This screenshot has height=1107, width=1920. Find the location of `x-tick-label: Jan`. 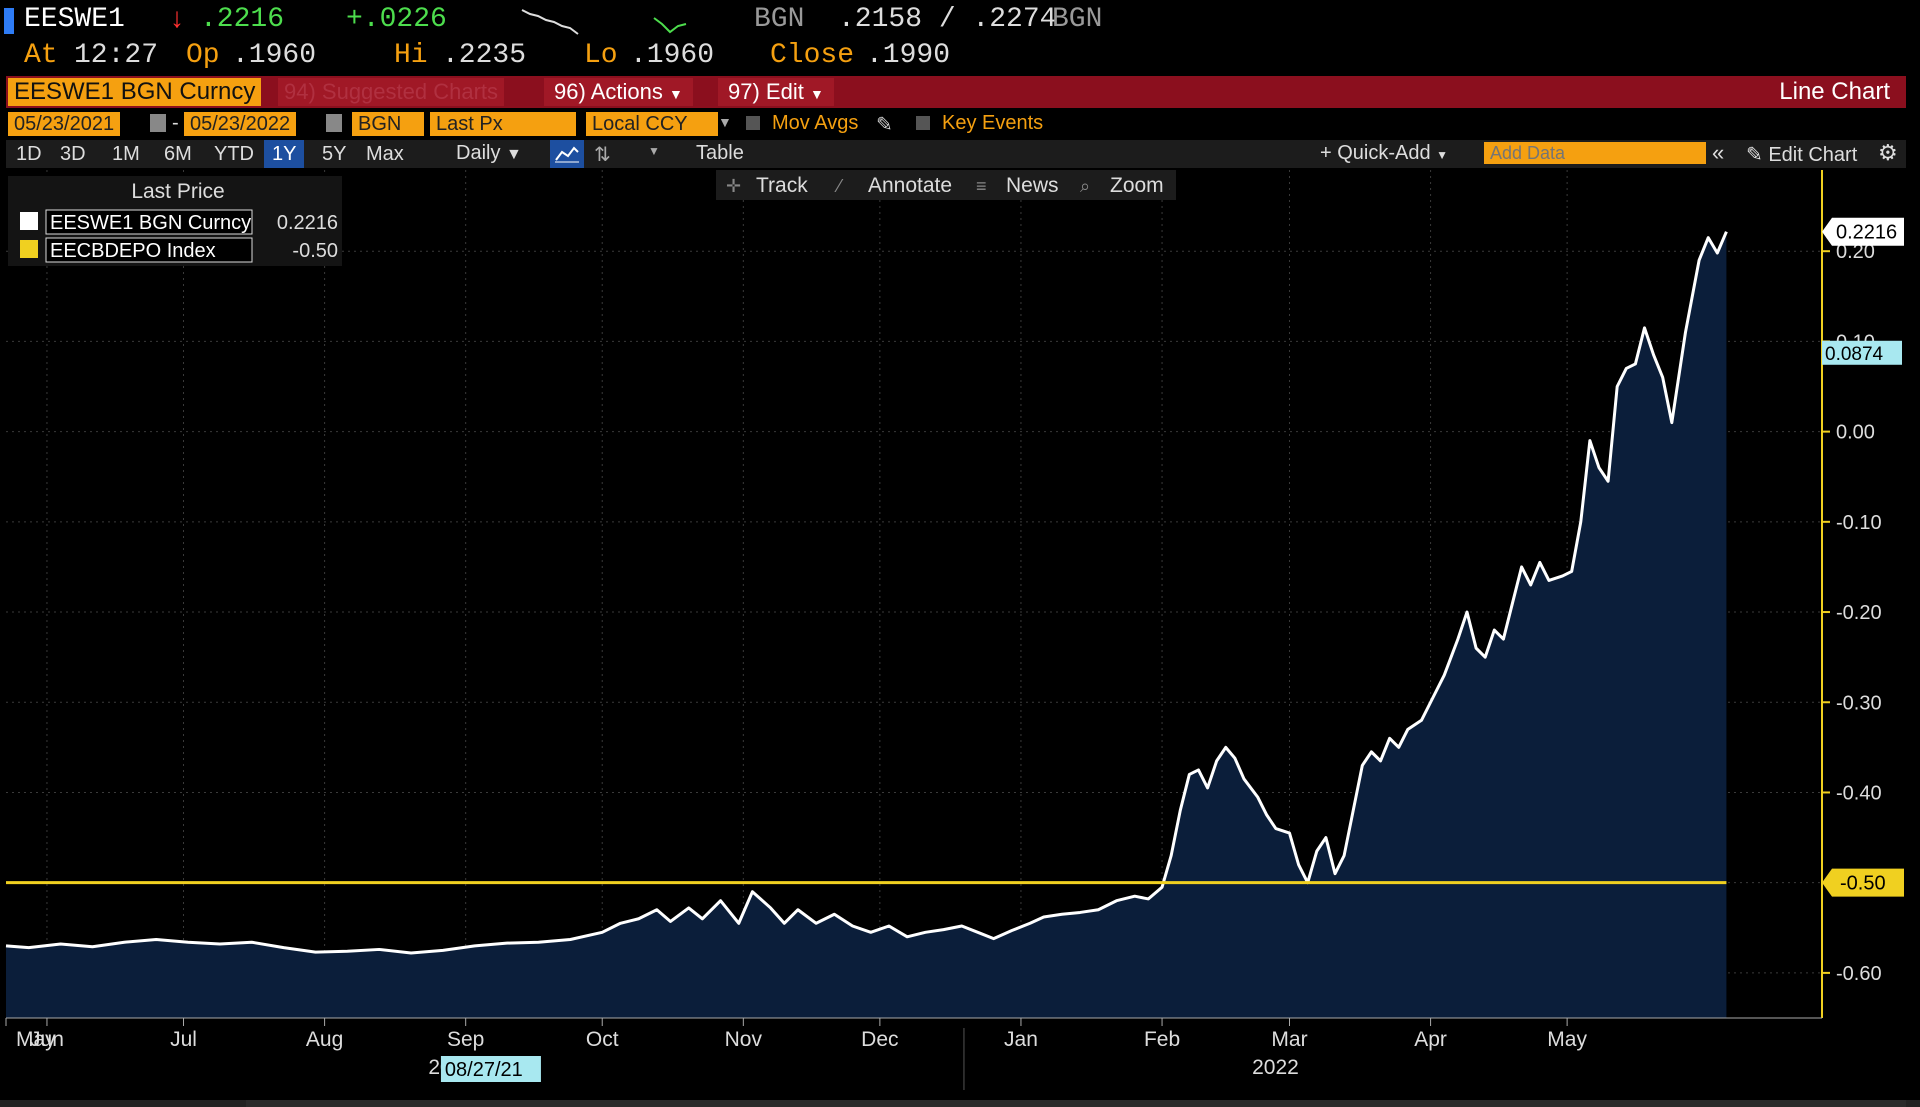

x-tick-label: Jan is located at coordinates (1021, 1039).